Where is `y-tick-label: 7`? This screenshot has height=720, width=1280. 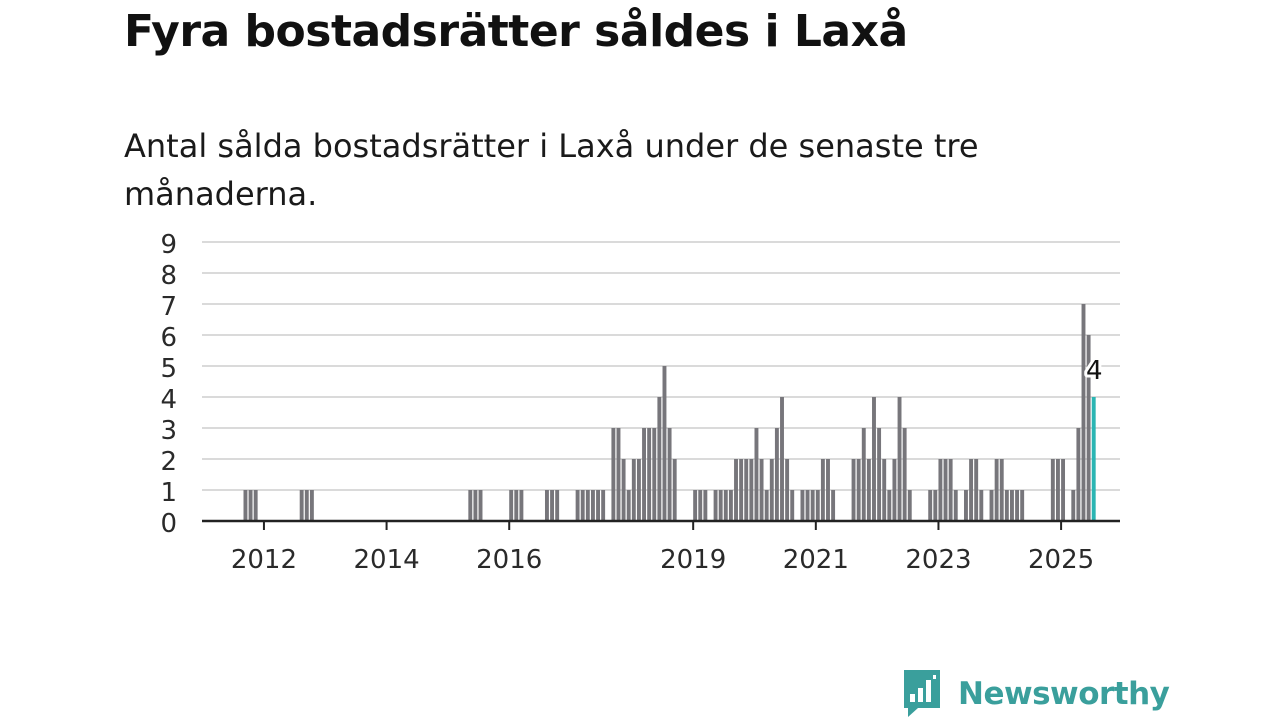 y-tick-label: 7 is located at coordinates (168, 307).